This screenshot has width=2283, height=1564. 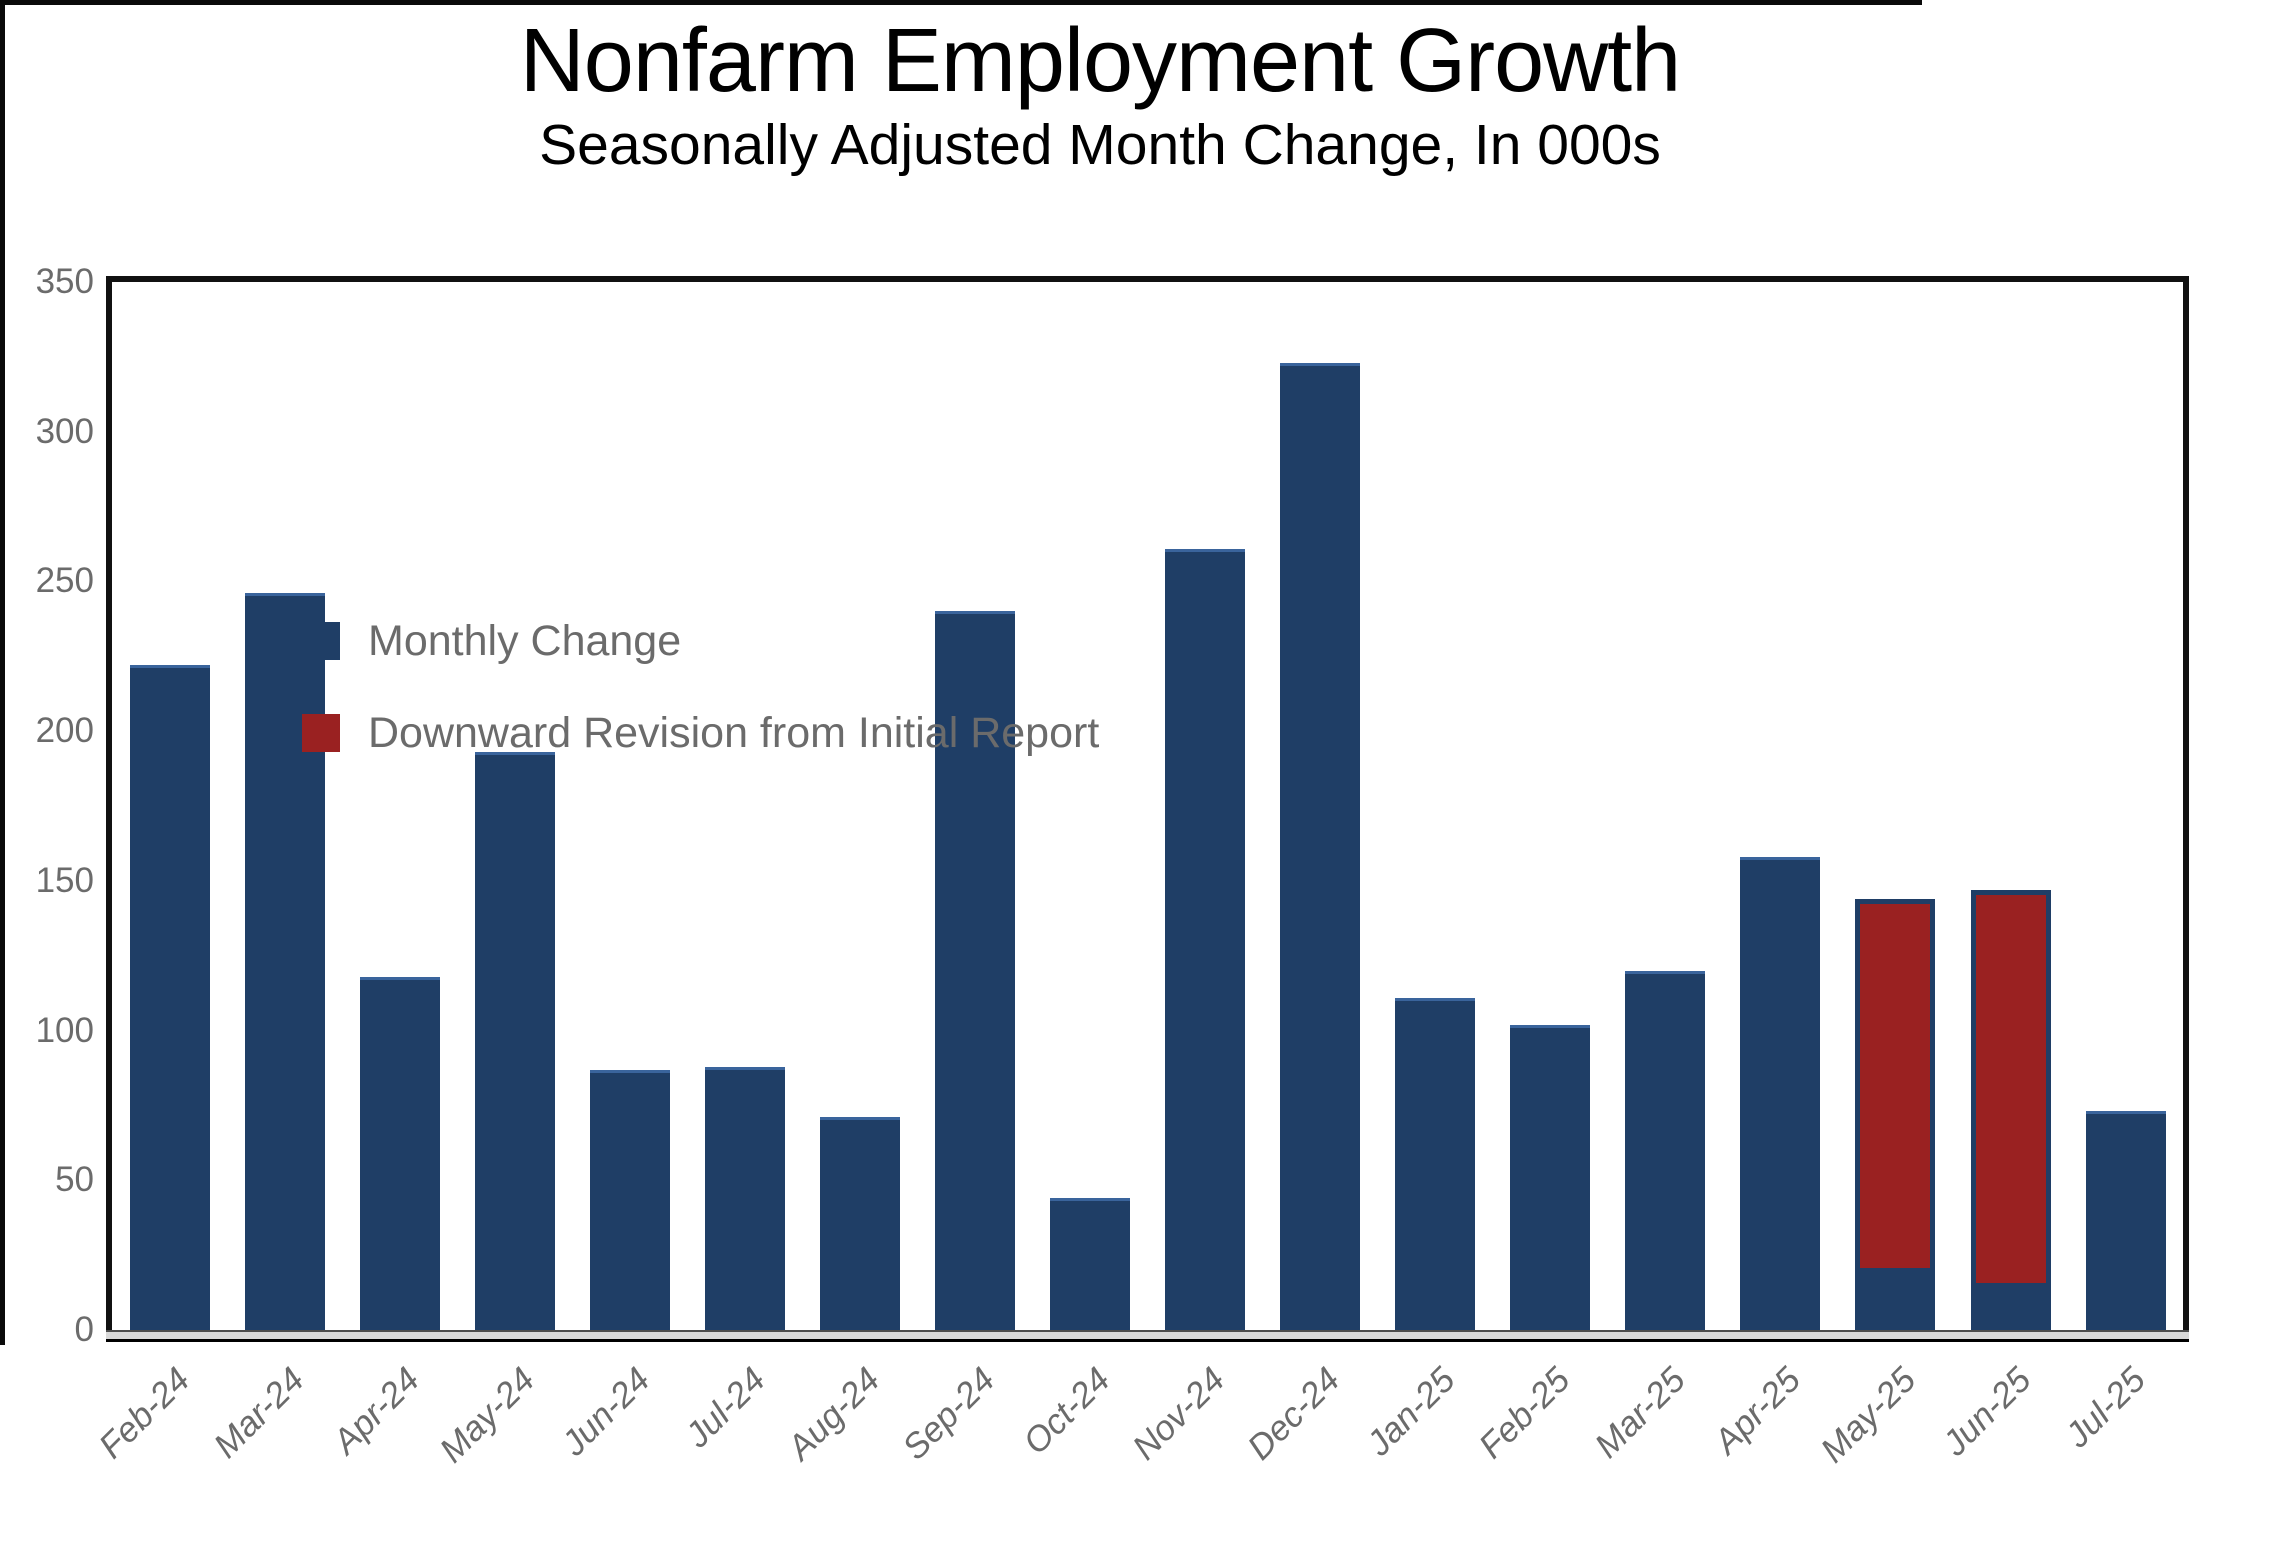 I want to click on y-tick-label-0: 0, so click(x=84, y=1329).